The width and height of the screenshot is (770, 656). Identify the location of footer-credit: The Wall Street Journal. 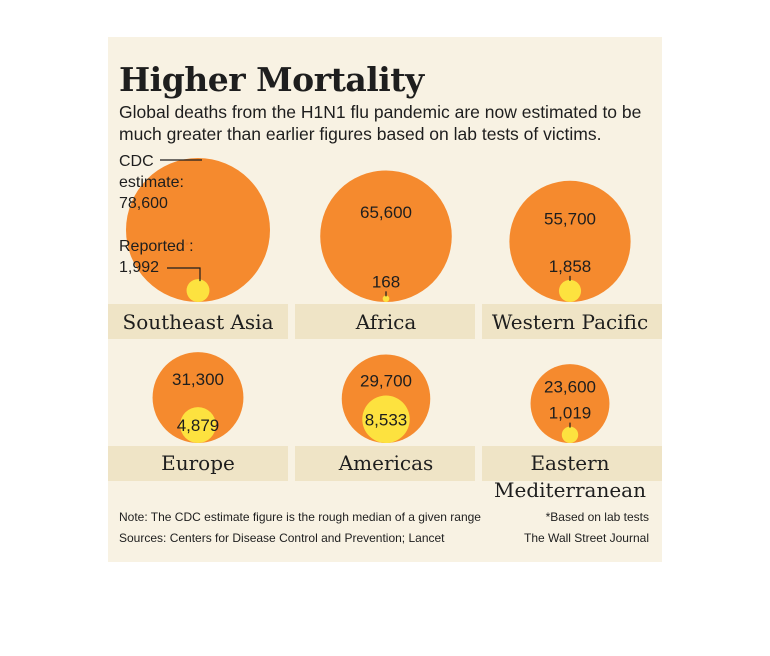
(586, 538).